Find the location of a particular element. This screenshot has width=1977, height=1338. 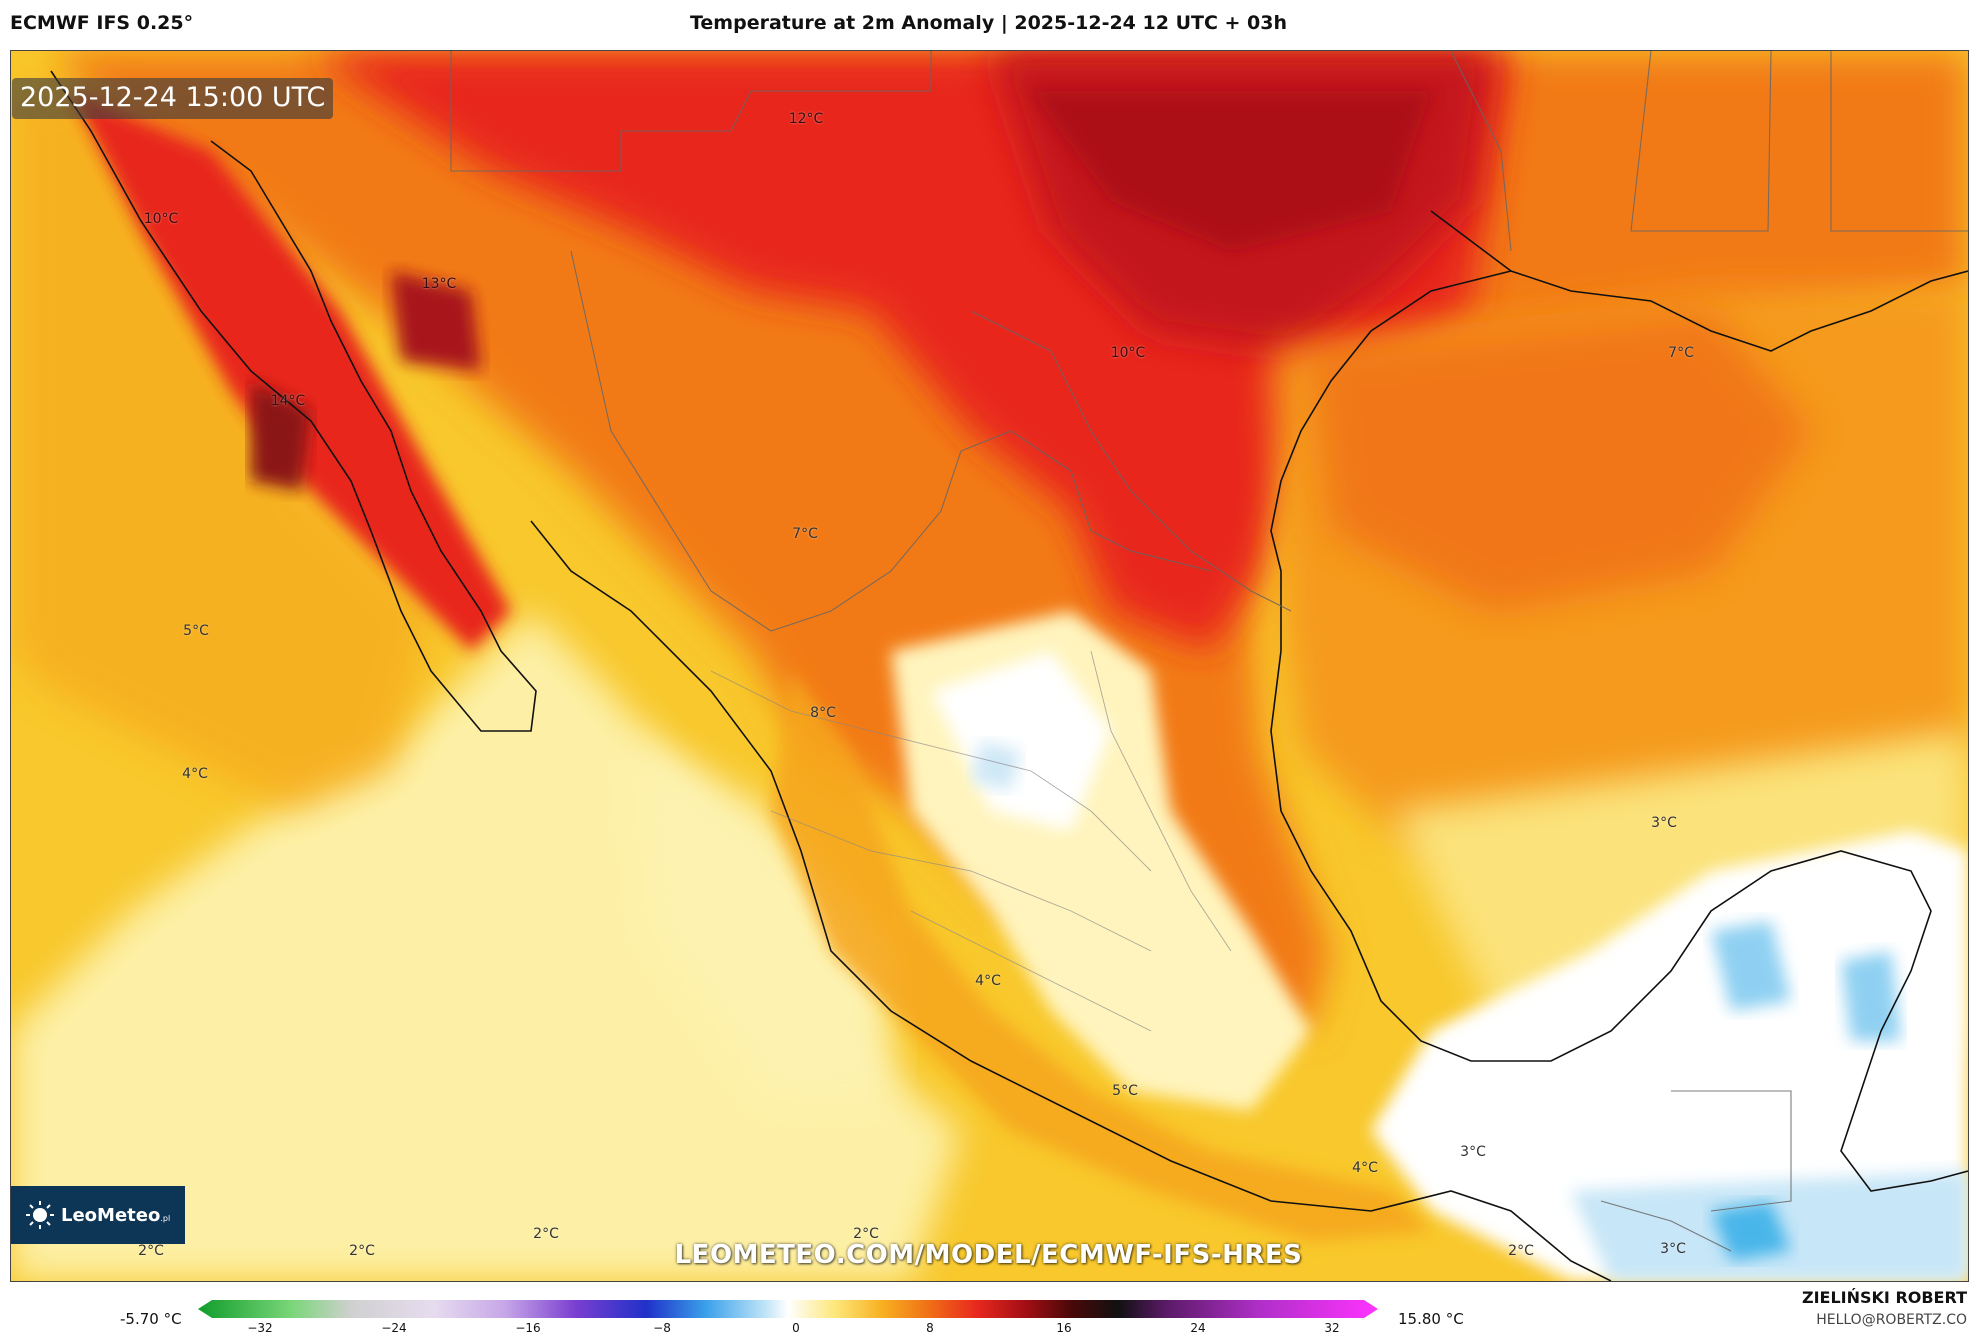

author-name: ZIELIŃSKI ROBERT is located at coordinates (1884, 1297).